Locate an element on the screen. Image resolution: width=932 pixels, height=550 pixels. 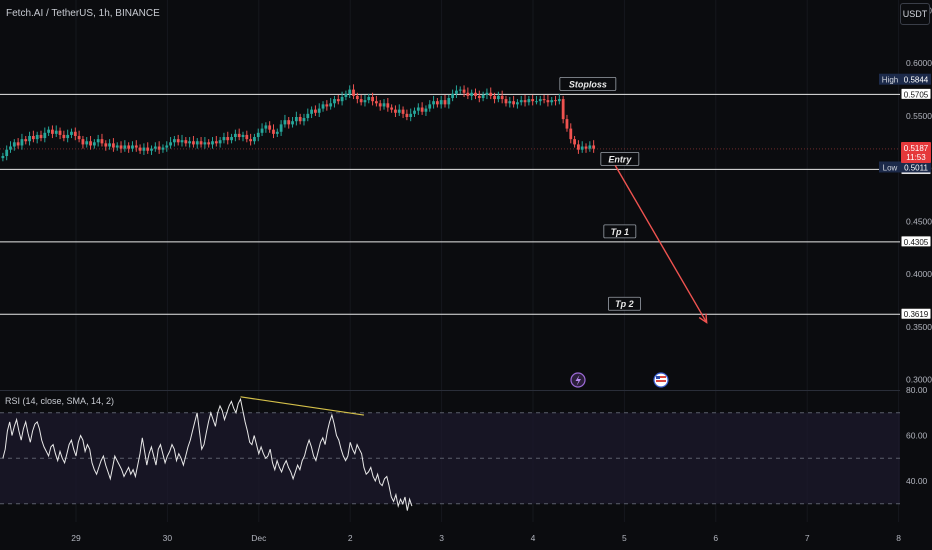
time-tick-7: 6 is located at coordinates (715, 538).